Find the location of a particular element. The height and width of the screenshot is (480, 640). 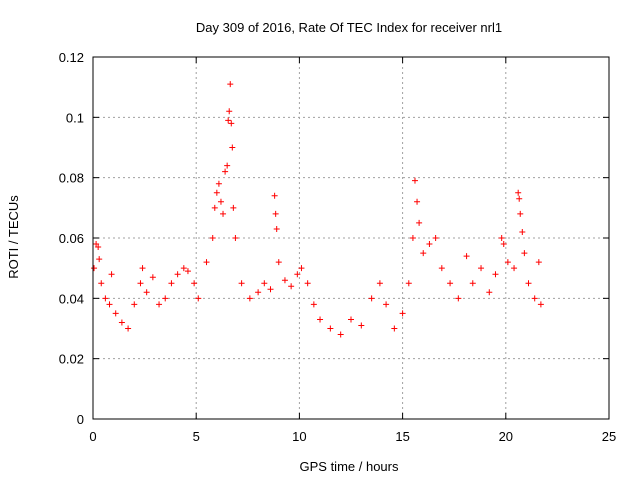

y-axis-label: ROTI / TECUs is located at coordinates (13, 237).